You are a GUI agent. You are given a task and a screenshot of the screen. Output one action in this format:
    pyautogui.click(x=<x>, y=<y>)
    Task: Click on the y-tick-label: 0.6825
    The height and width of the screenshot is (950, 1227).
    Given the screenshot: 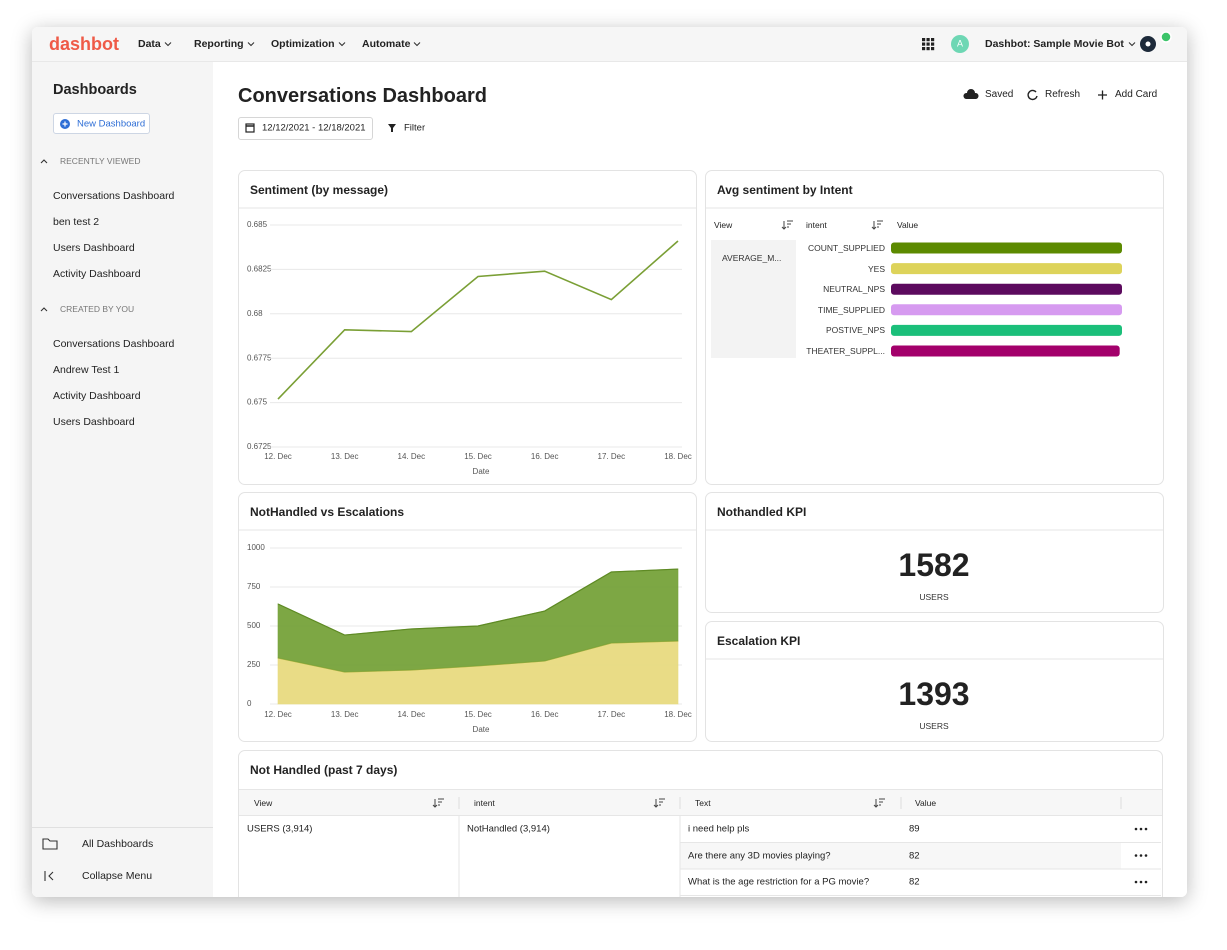 What is the action you would take?
    pyautogui.click(x=259, y=269)
    